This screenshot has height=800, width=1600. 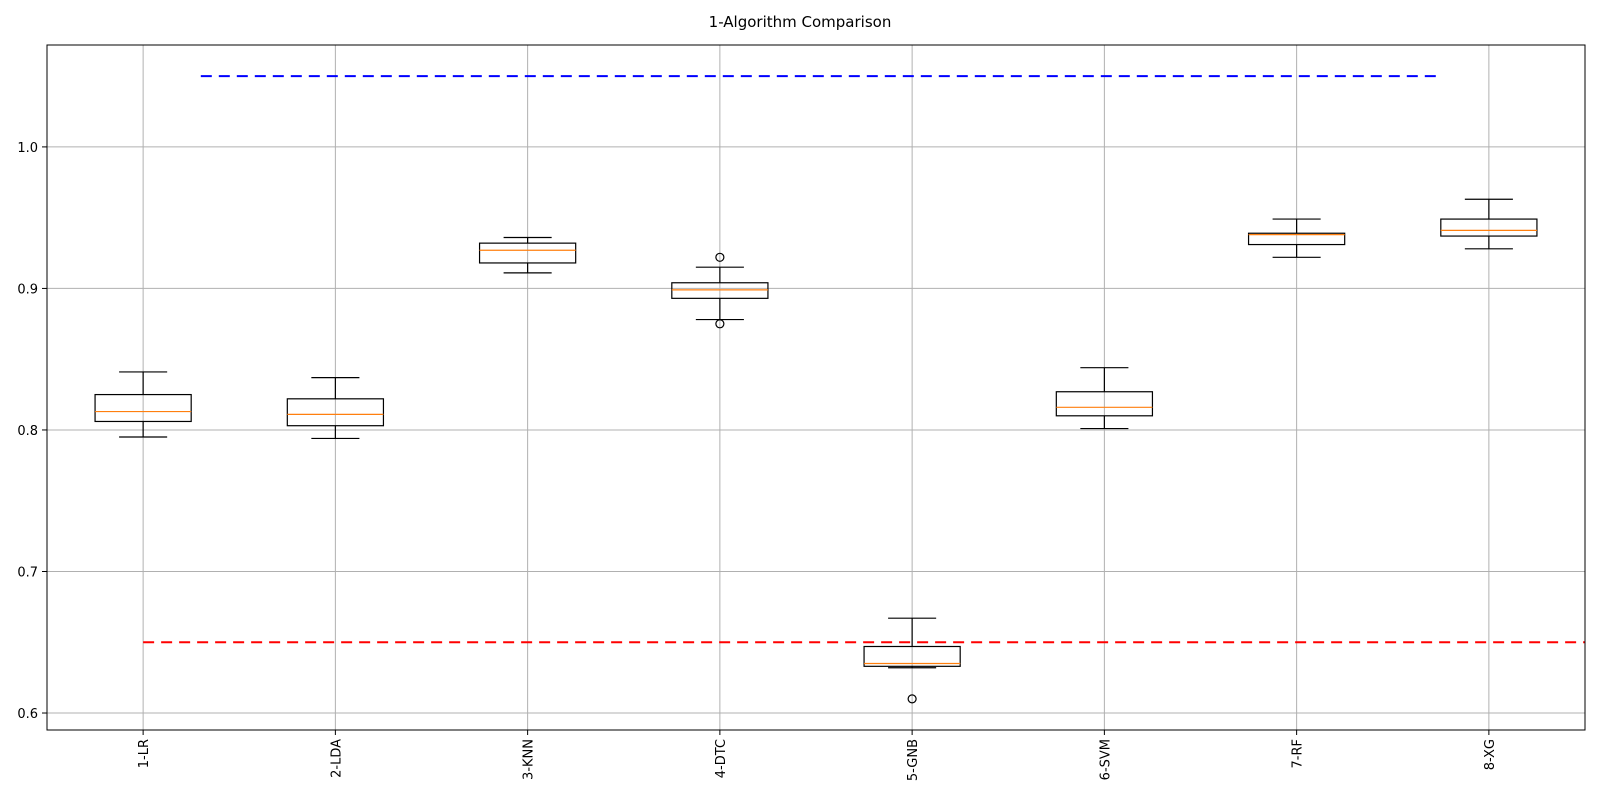 What do you see at coordinates (27, 572) in the screenshot?
I see `y-tick-label: 0.7` at bounding box center [27, 572].